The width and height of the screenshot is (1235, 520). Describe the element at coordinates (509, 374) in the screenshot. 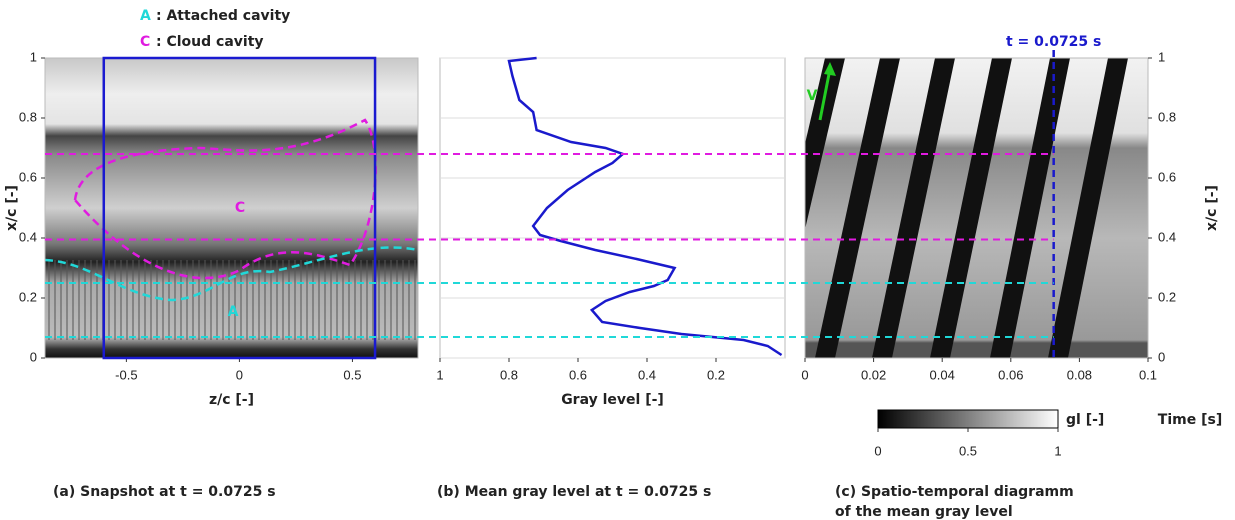

I see `x-tick-label: 0.8` at that location.